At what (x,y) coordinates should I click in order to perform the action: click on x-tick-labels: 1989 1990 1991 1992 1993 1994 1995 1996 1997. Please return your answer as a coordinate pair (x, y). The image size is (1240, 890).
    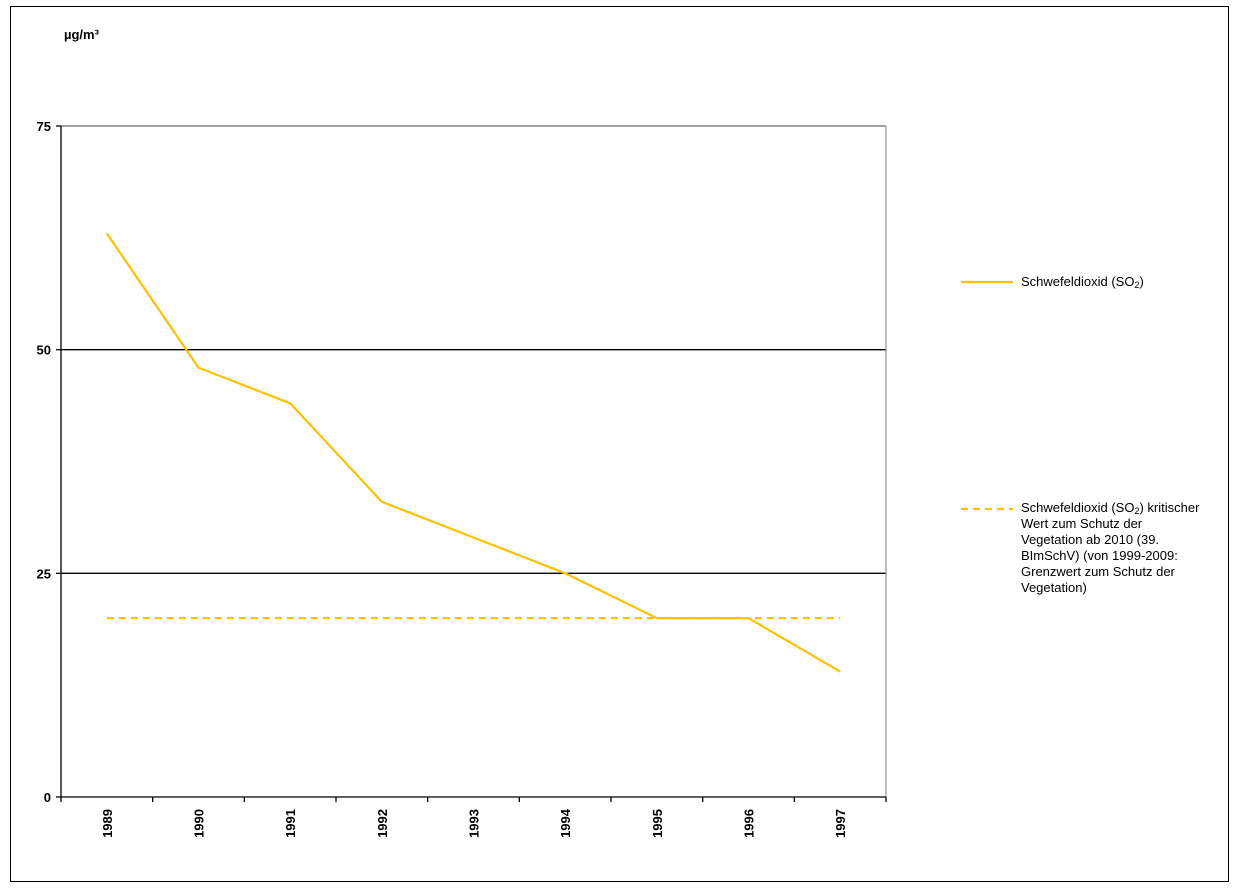
    Looking at the image, I should click on (474, 823).